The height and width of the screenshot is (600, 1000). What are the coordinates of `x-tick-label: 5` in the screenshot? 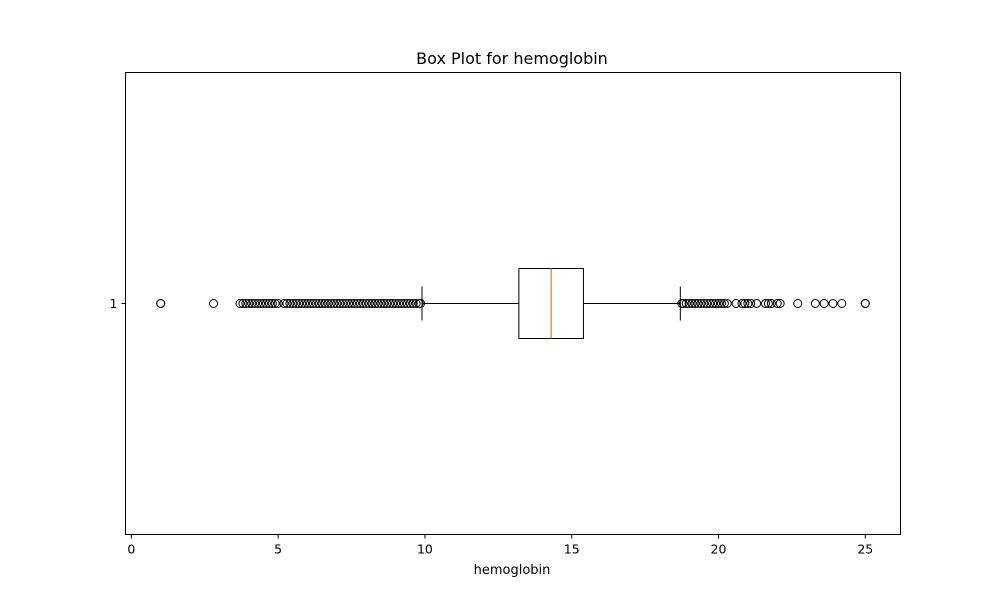 It's located at (278, 549).